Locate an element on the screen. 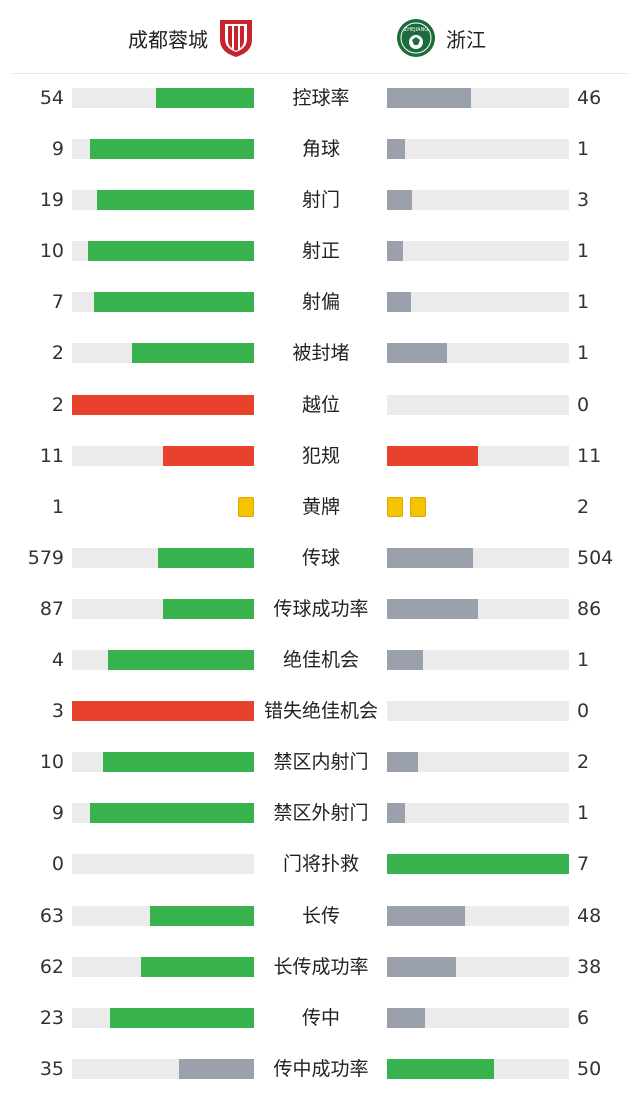  stat-label: 传球 is located at coordinates (320, 557).